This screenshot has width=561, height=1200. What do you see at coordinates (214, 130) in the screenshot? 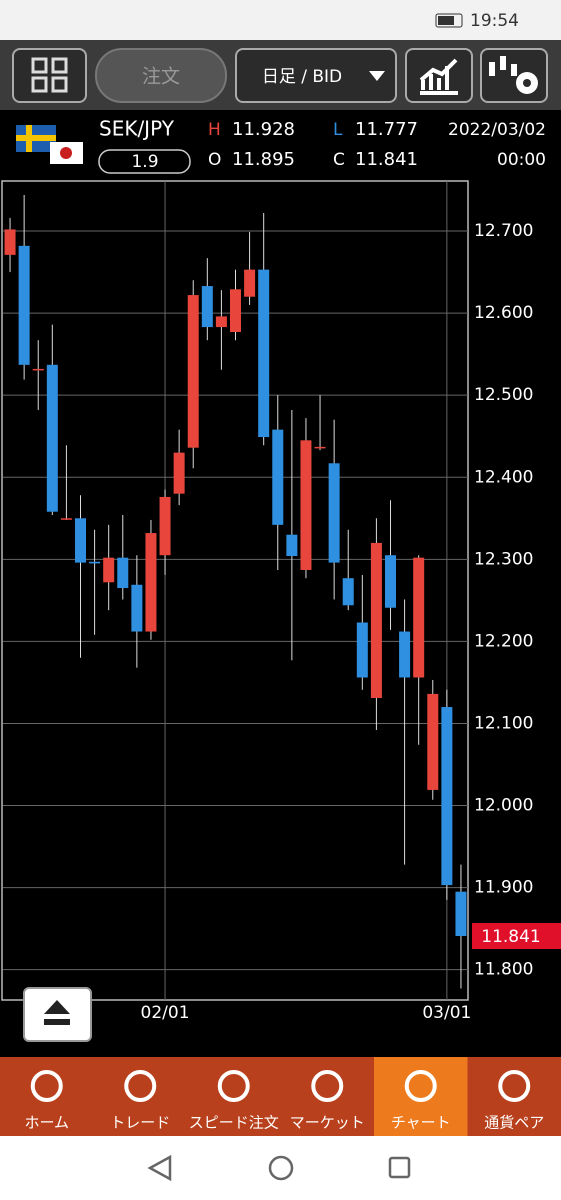
I see `high-label: H` at bounding box center [214, 130].